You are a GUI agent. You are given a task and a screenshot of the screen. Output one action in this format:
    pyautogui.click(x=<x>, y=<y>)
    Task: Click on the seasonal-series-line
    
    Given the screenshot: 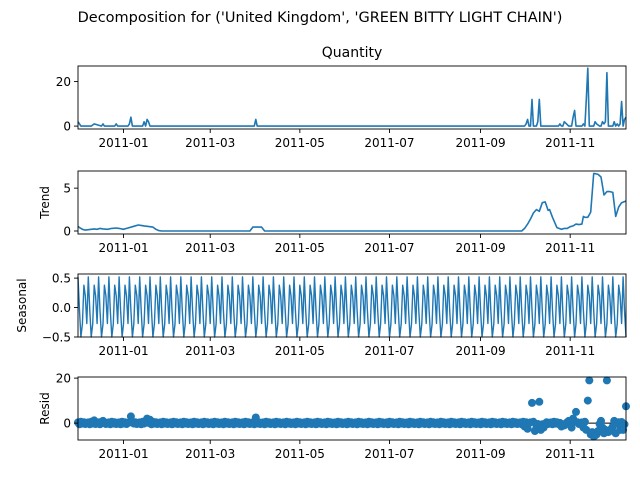 What is the action you would take?
    pyautogui.click(x=352, y=307)
    